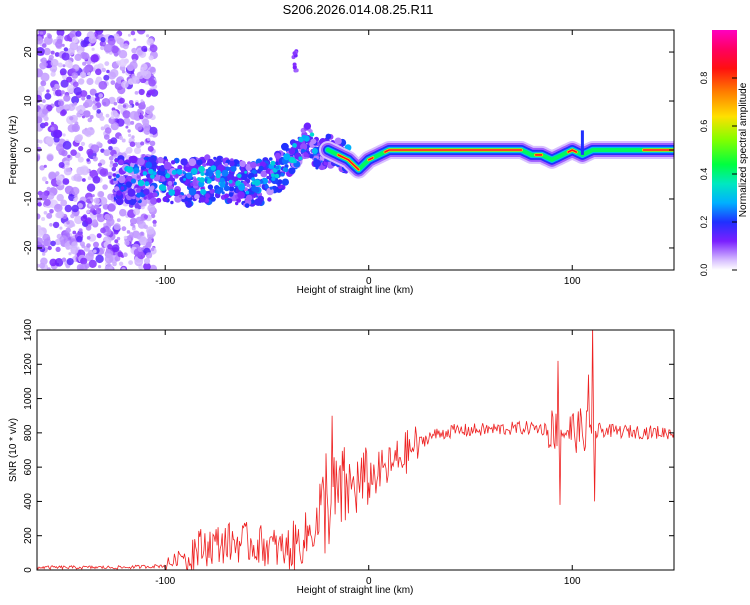  Describe the element at coordinates (28, 150) in the screenshot. I see `y-tick-label: 0` at that location.